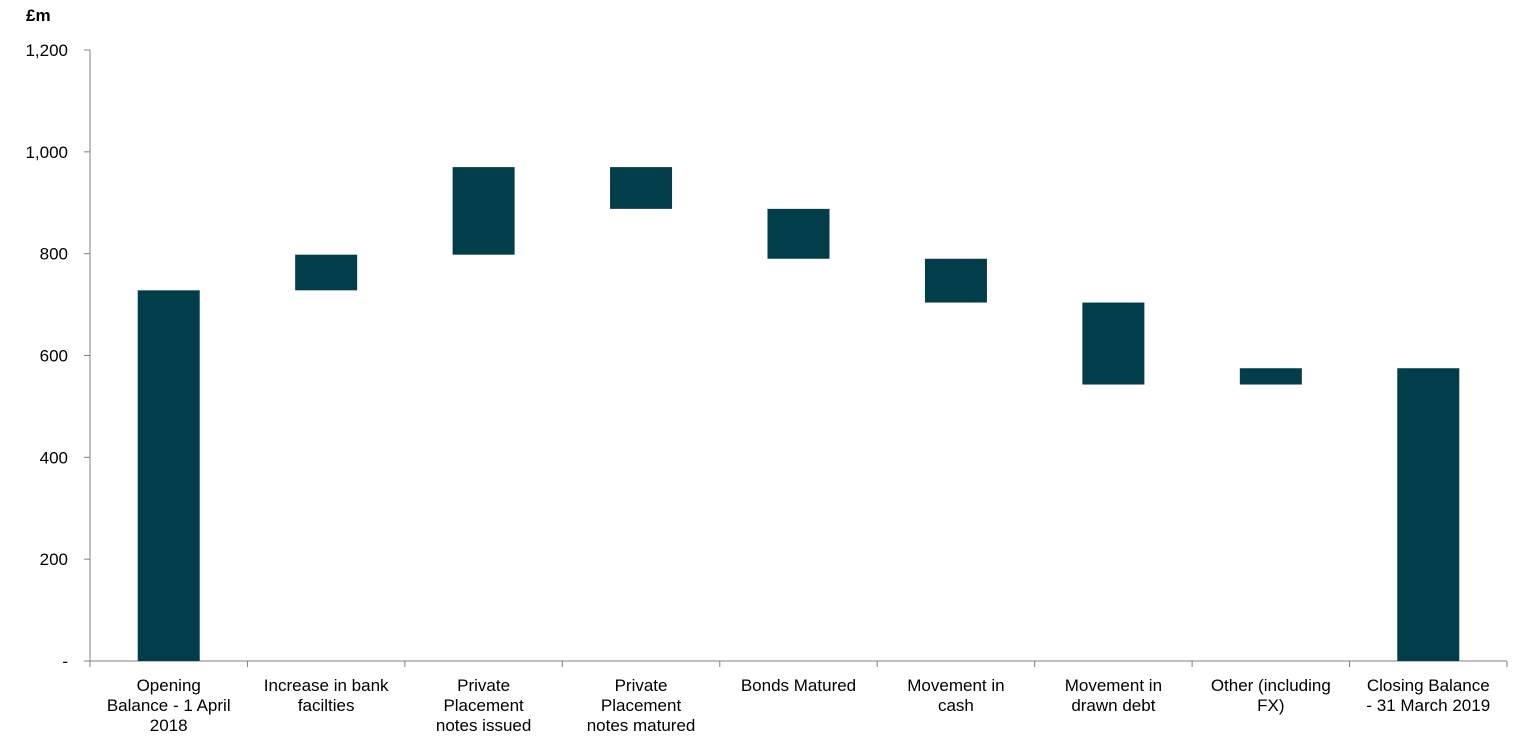 The height and width of the screenshot is (748, 1518). Describe the element at coordinates (326, 685) in the screenshot. I see `x-category-label-line: Increase in bank` at that location.